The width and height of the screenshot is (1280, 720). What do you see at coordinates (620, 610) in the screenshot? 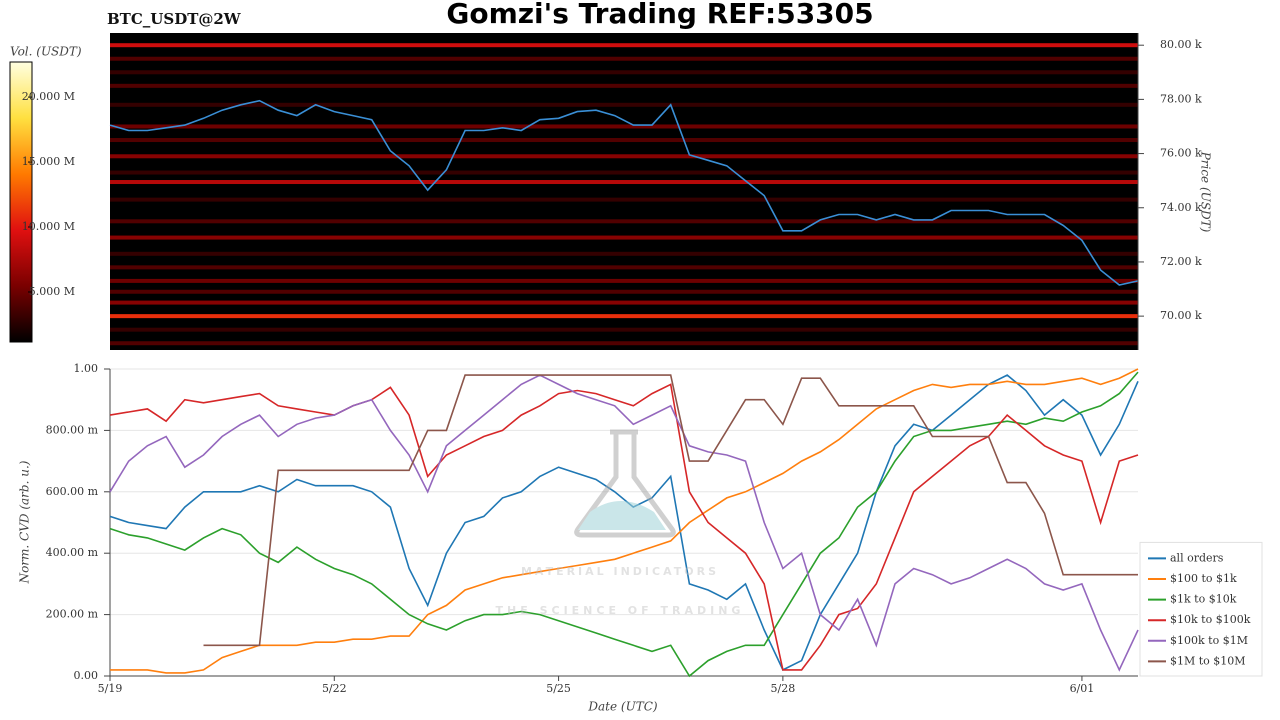
I see `watermark-tagline: THE SCIENCE OF TRADING` at bounding box center [620, 610].